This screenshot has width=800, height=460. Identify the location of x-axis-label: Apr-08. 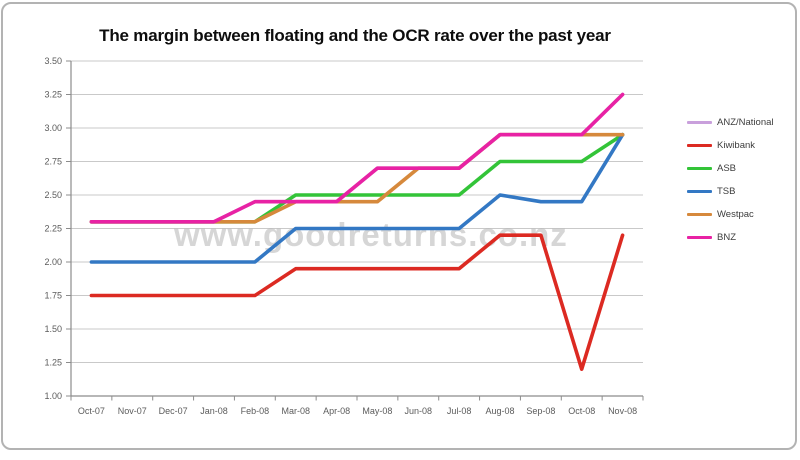
(336, 411).